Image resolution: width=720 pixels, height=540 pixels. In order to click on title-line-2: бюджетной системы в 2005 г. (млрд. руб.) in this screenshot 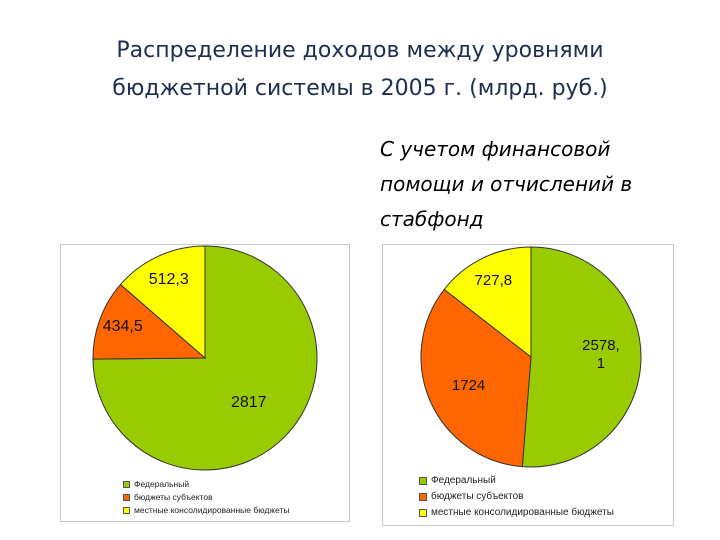, I will do `click(360, 88)`.